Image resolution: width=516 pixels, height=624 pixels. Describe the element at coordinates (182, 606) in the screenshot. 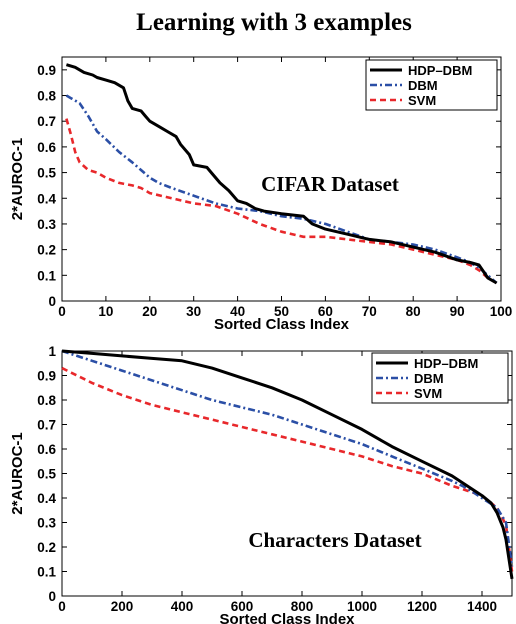

I see `x-tick-label: 400` at that location.